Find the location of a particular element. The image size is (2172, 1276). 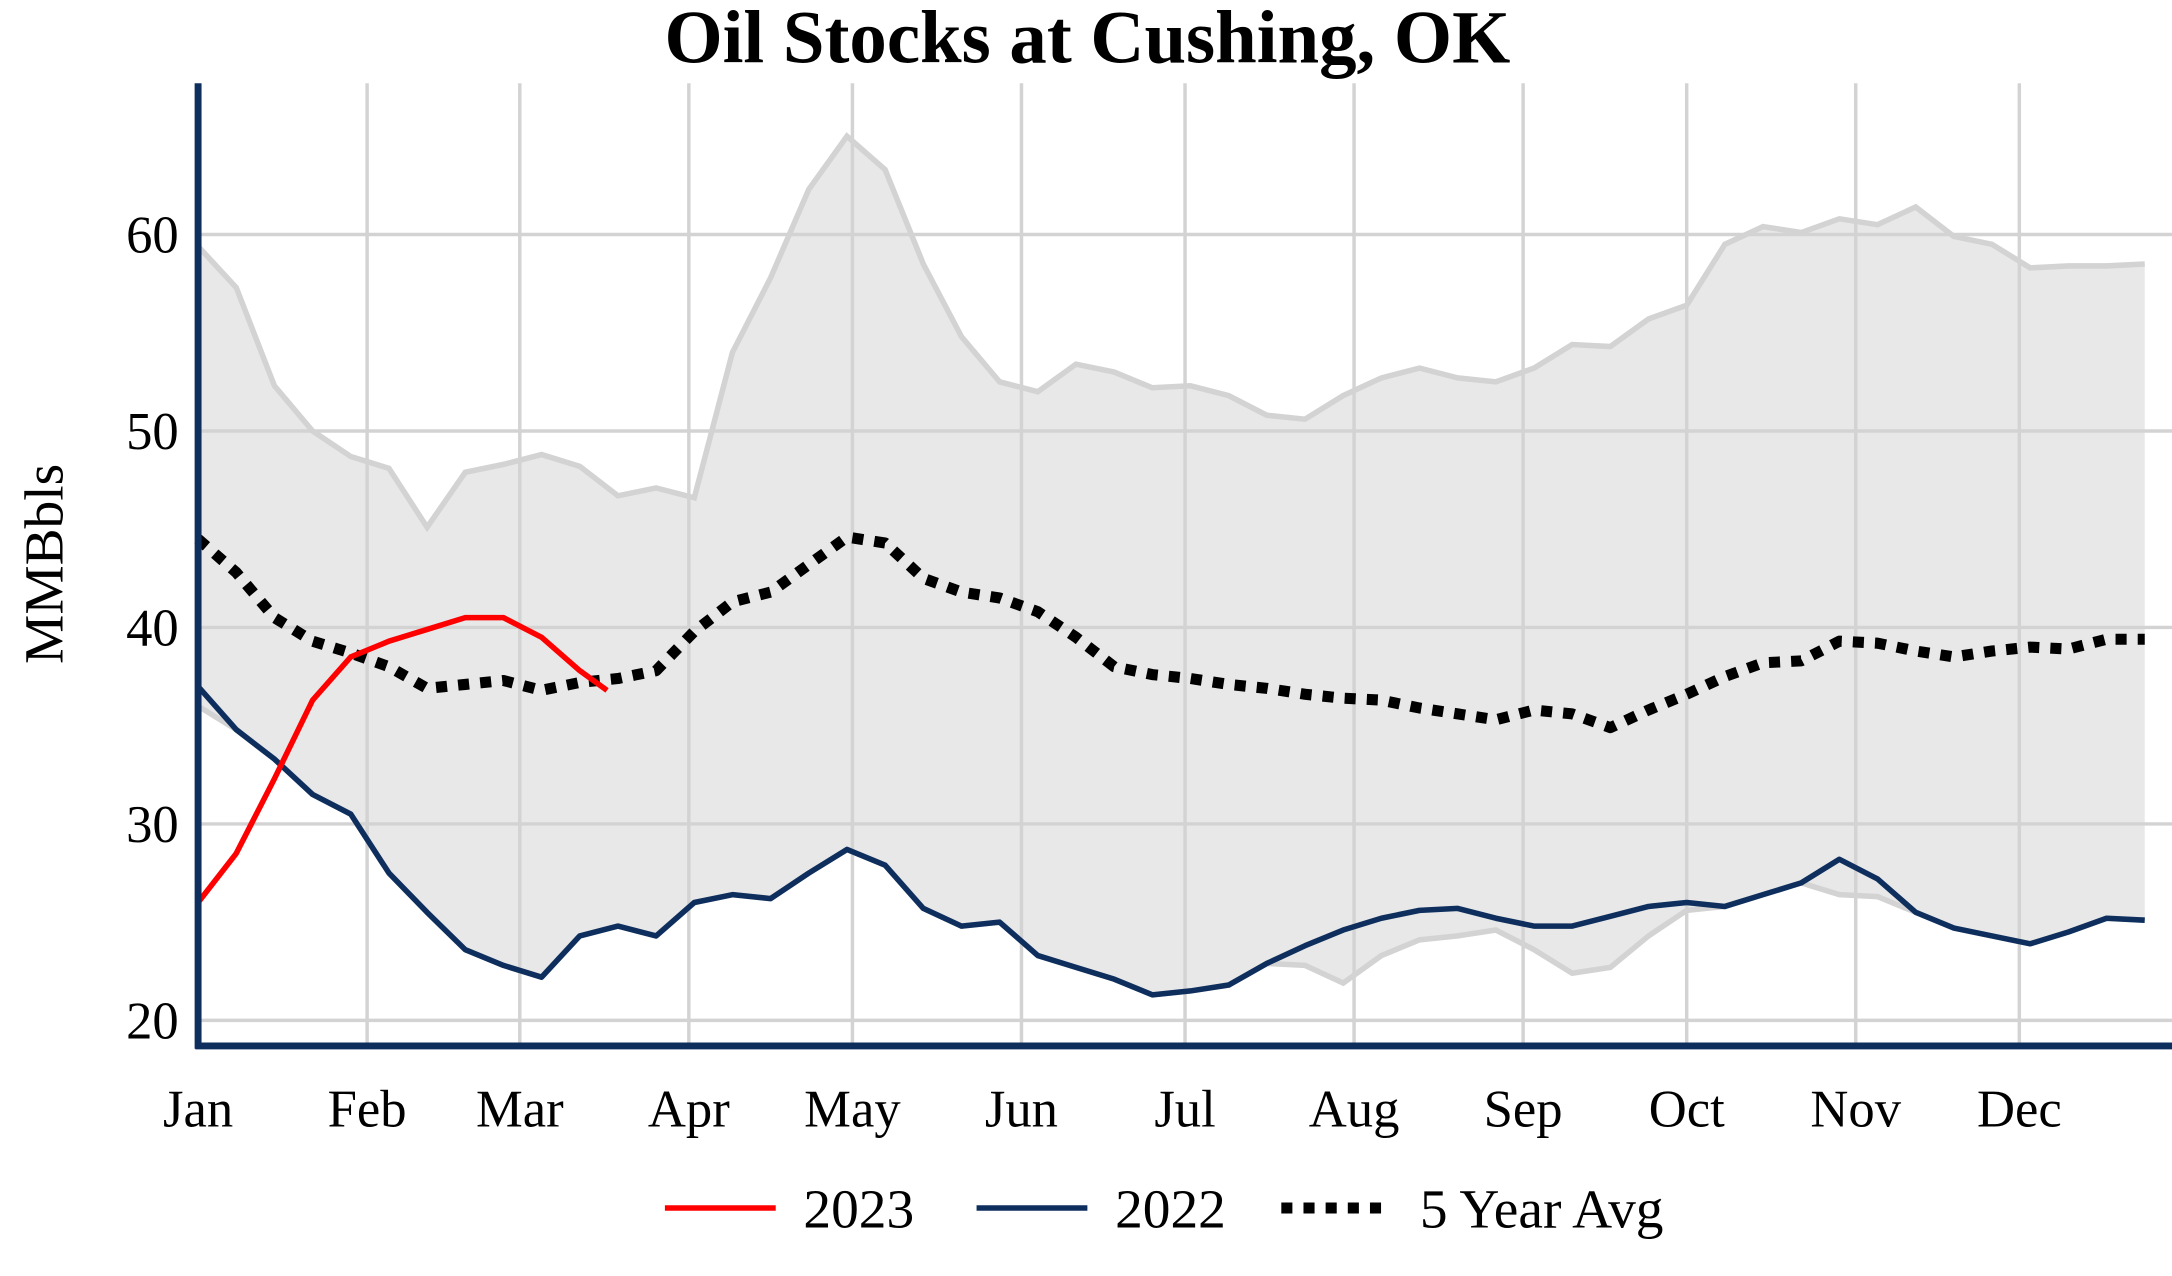

legend-label: 5 Year Avg is located at coordinates (1542, 1208).